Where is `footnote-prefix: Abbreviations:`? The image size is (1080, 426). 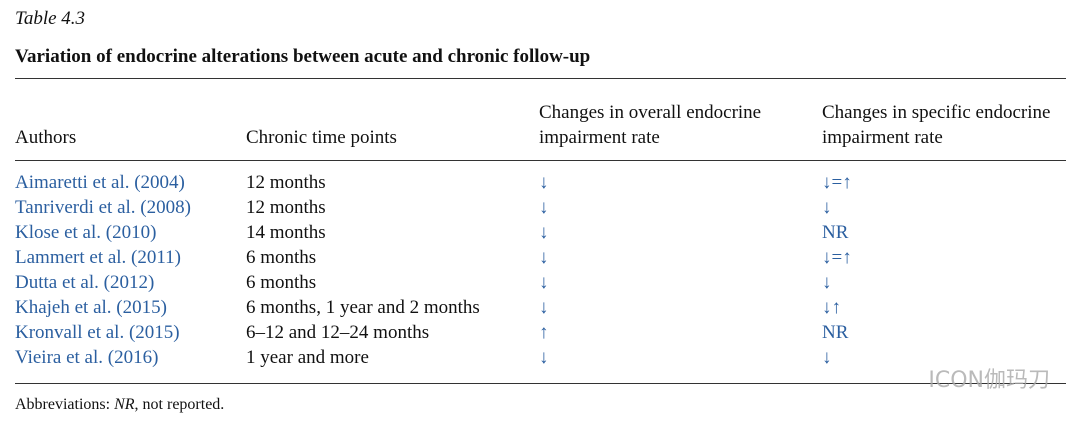
footnote-prefix: Abbreviations: is located at coordinates (63, 404).